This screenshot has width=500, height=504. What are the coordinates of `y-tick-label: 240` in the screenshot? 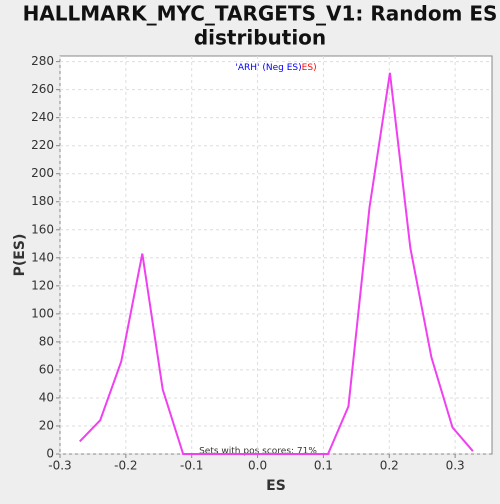 It's located at (42, 117).